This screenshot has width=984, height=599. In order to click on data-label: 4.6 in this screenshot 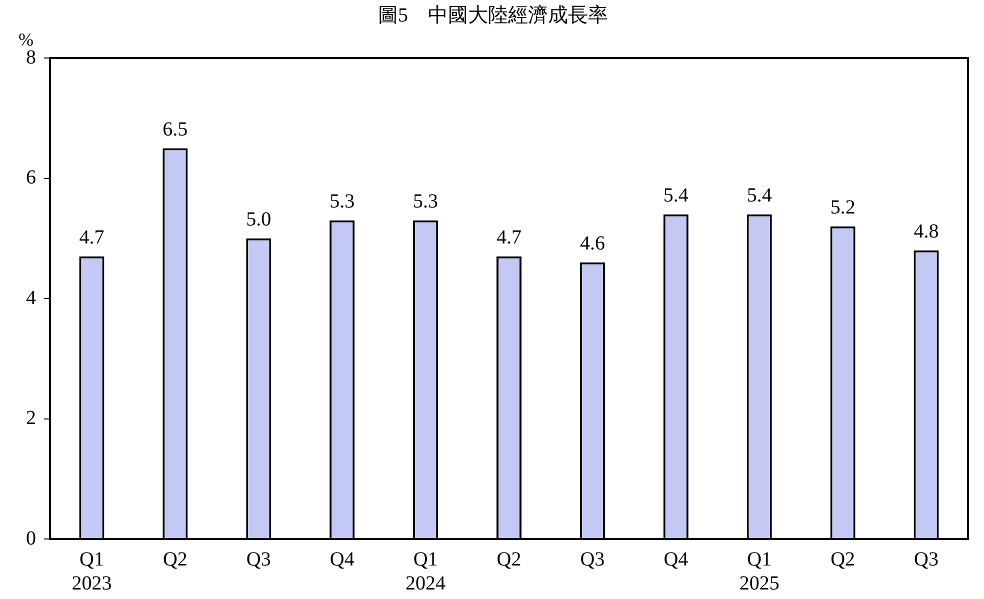, I will do `click(592, 243)`.